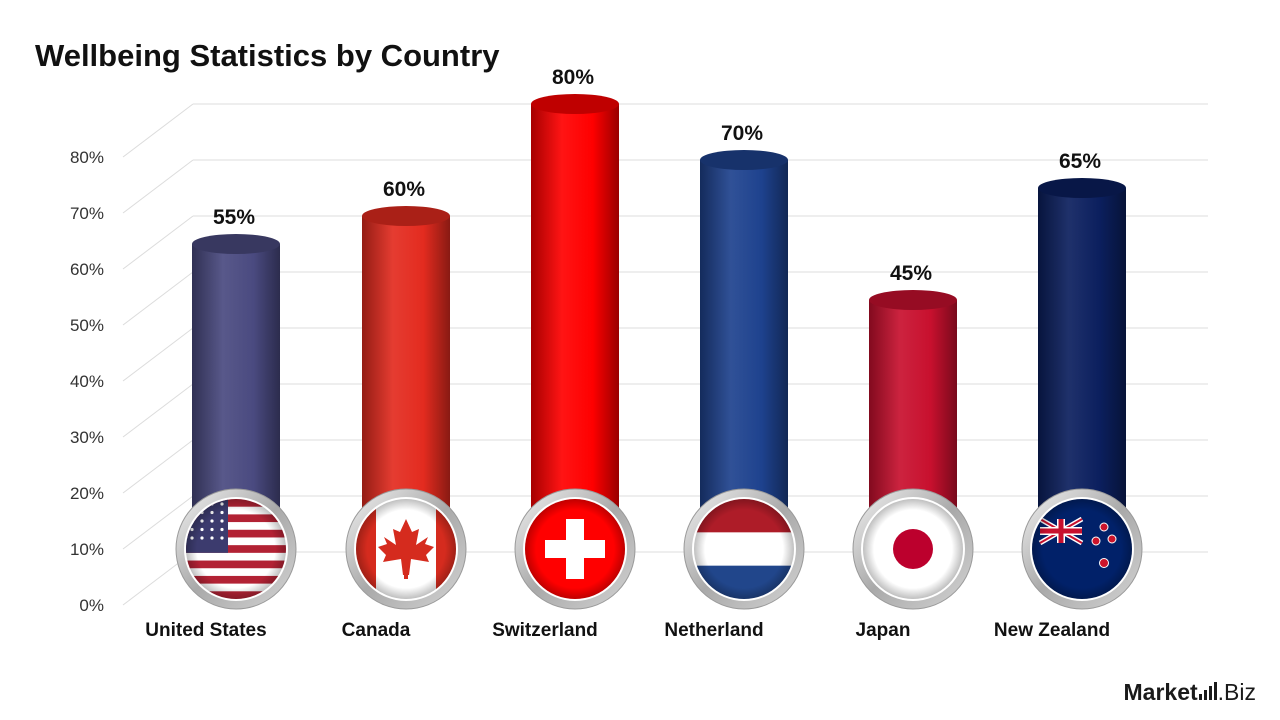 The width and height of the screenshot is (1280, 720). What do you see at coordinates (573, 77) in the screenshot?
I see `data-label: 80%` at bounding box center [573, 77].